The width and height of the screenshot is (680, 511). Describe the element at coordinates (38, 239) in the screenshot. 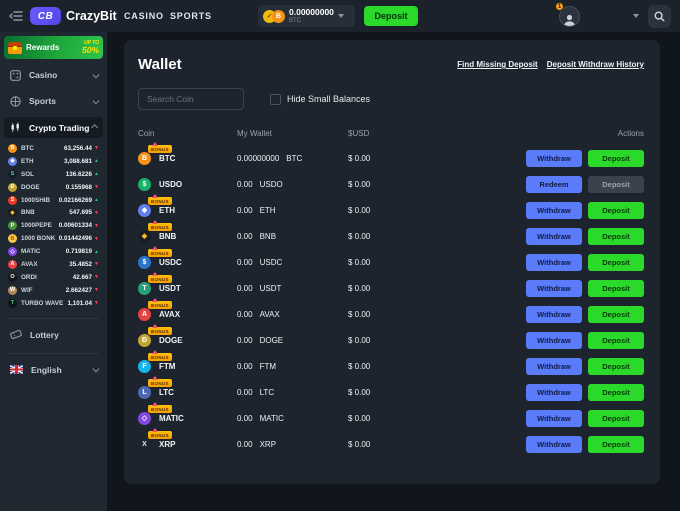

I see `coin-symbol: 1000 BONK` at that location.